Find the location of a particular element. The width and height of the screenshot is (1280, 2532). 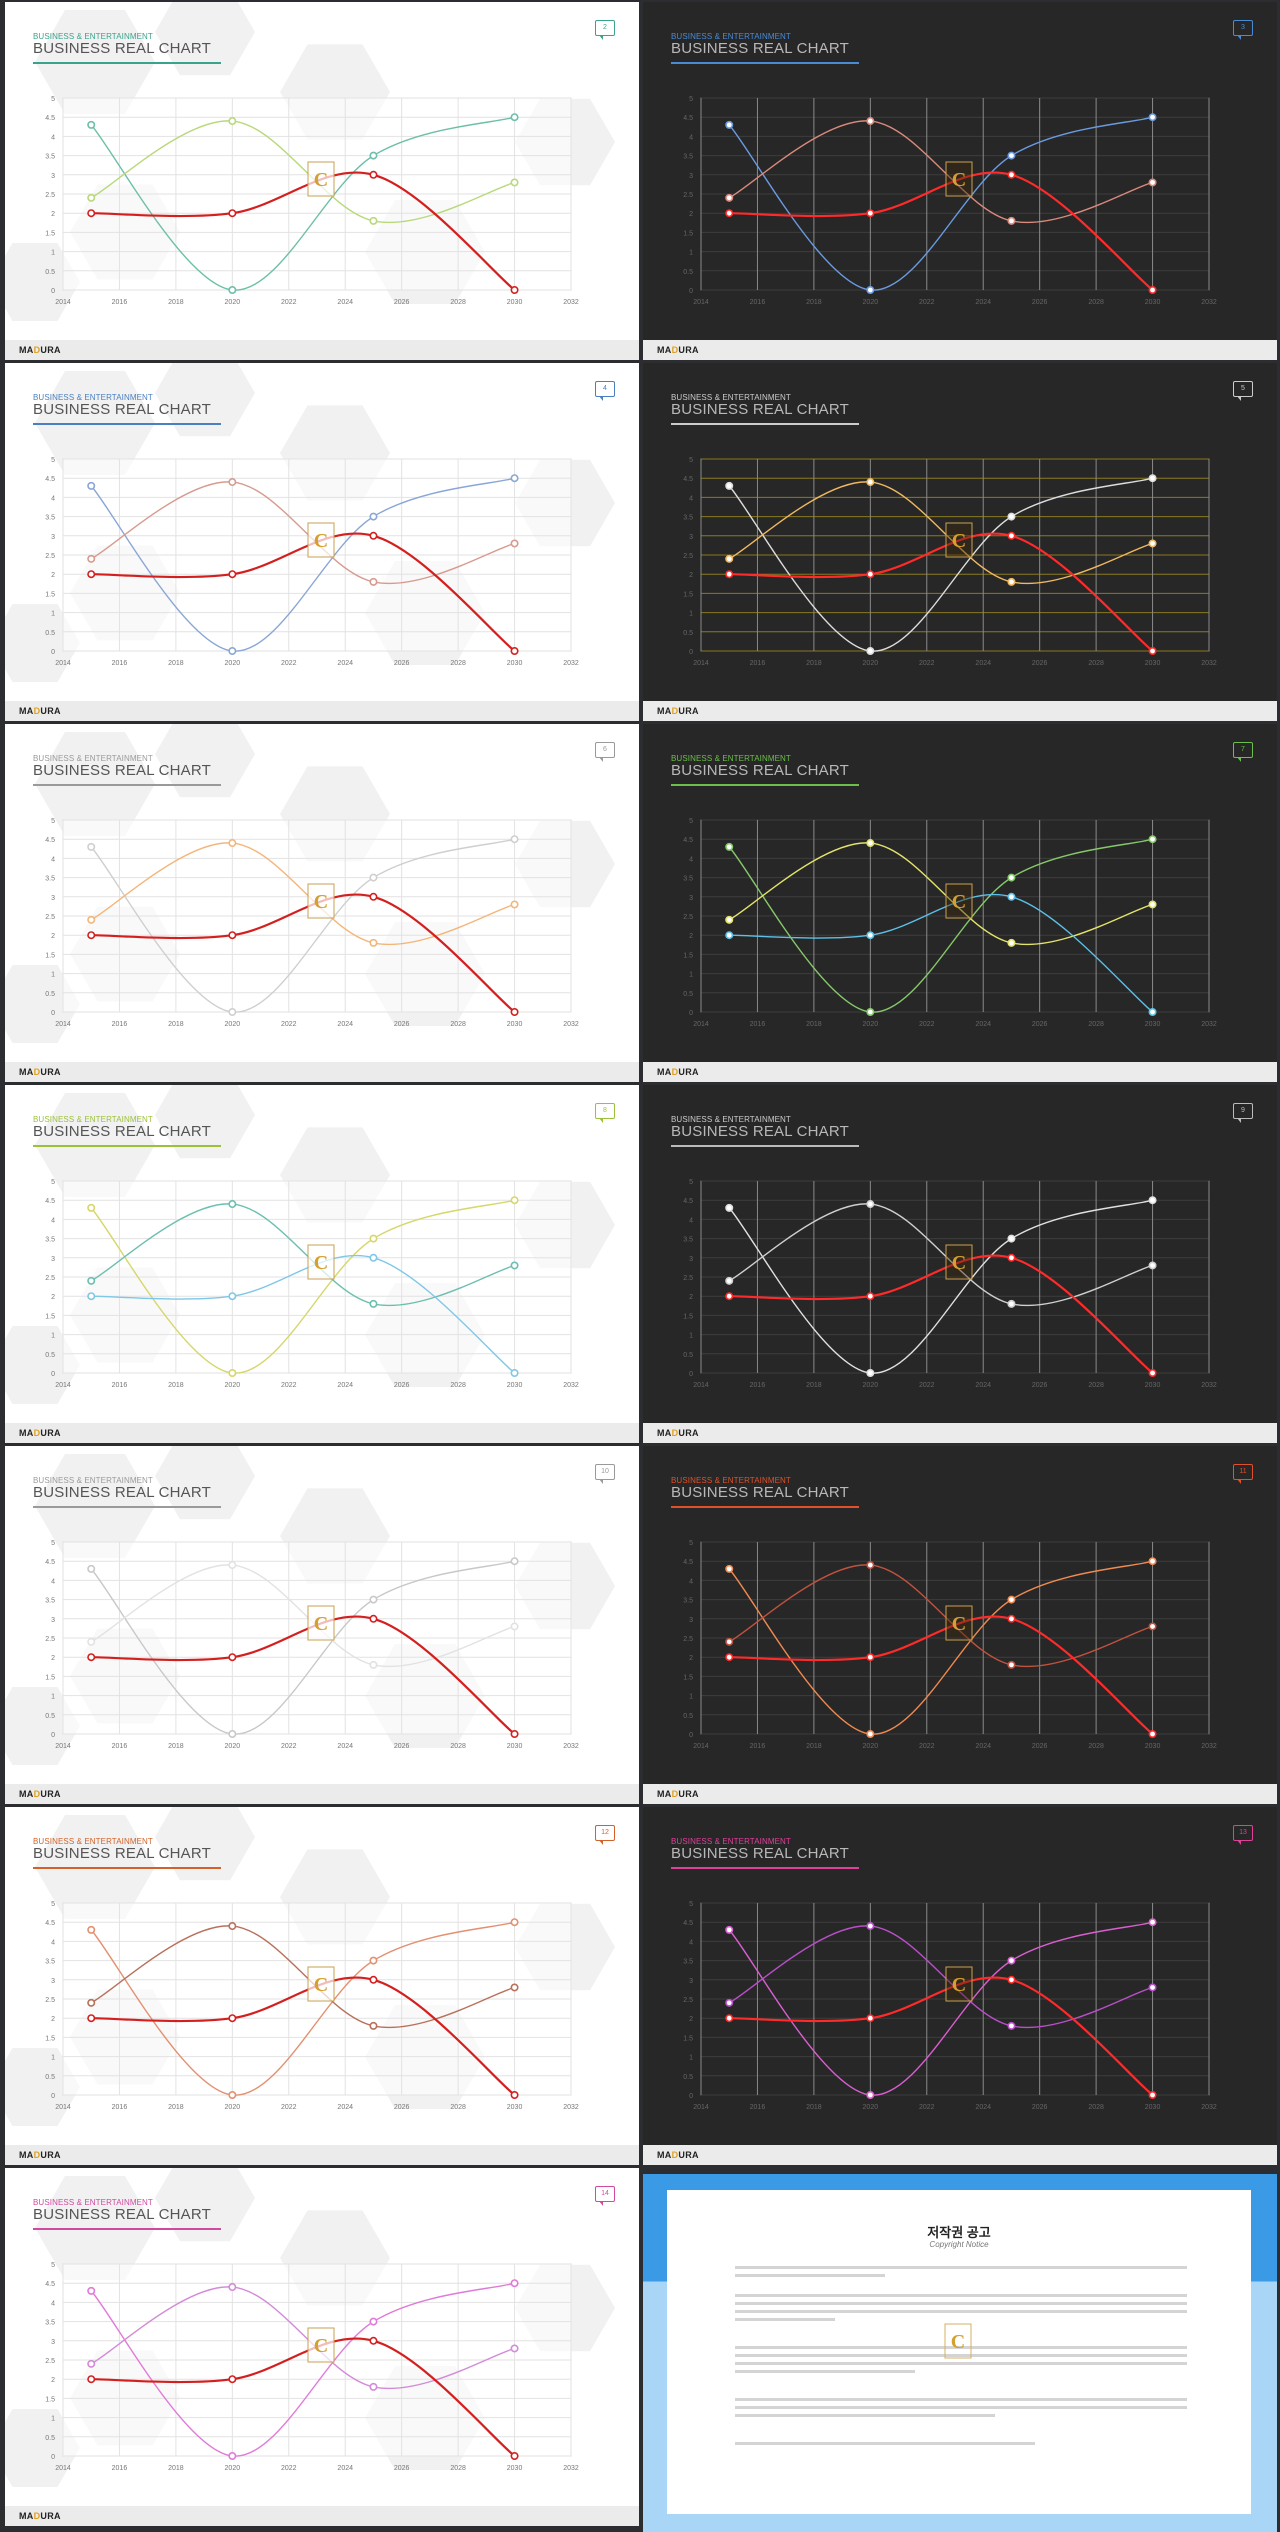

x-tick-label: 2022 is located at coordinates (289, 663).